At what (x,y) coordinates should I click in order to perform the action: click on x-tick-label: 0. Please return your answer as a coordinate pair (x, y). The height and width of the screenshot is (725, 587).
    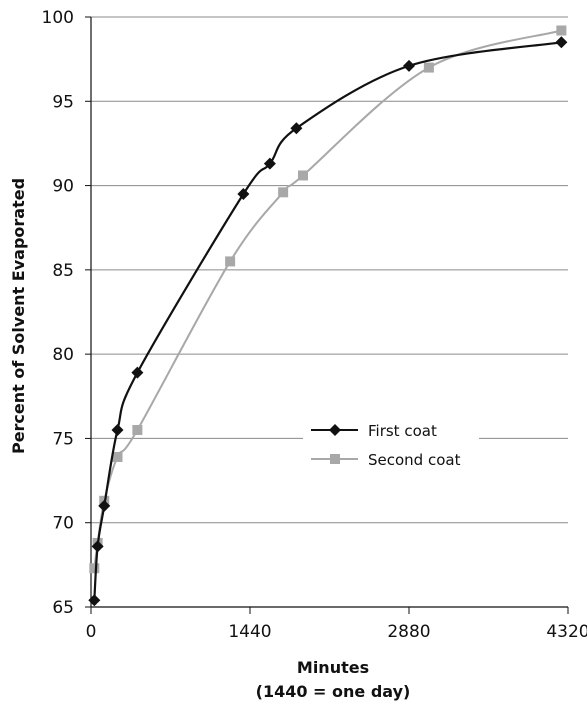
    Looking at the image, I should click on (91, 632).